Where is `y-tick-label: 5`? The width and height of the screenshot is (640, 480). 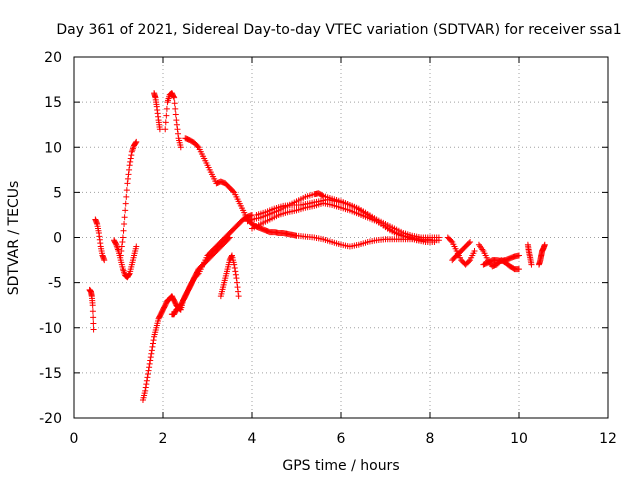 y-tick-label: 5 is located at coordinates (57, 193).